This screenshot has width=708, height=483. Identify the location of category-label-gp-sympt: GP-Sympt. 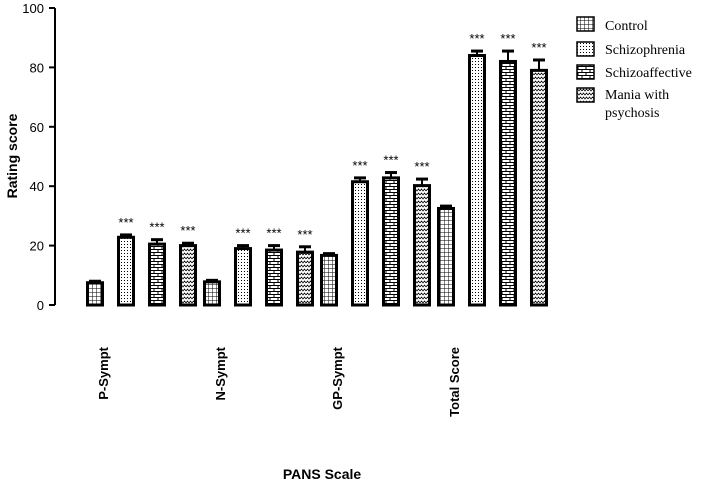
(337, 378).